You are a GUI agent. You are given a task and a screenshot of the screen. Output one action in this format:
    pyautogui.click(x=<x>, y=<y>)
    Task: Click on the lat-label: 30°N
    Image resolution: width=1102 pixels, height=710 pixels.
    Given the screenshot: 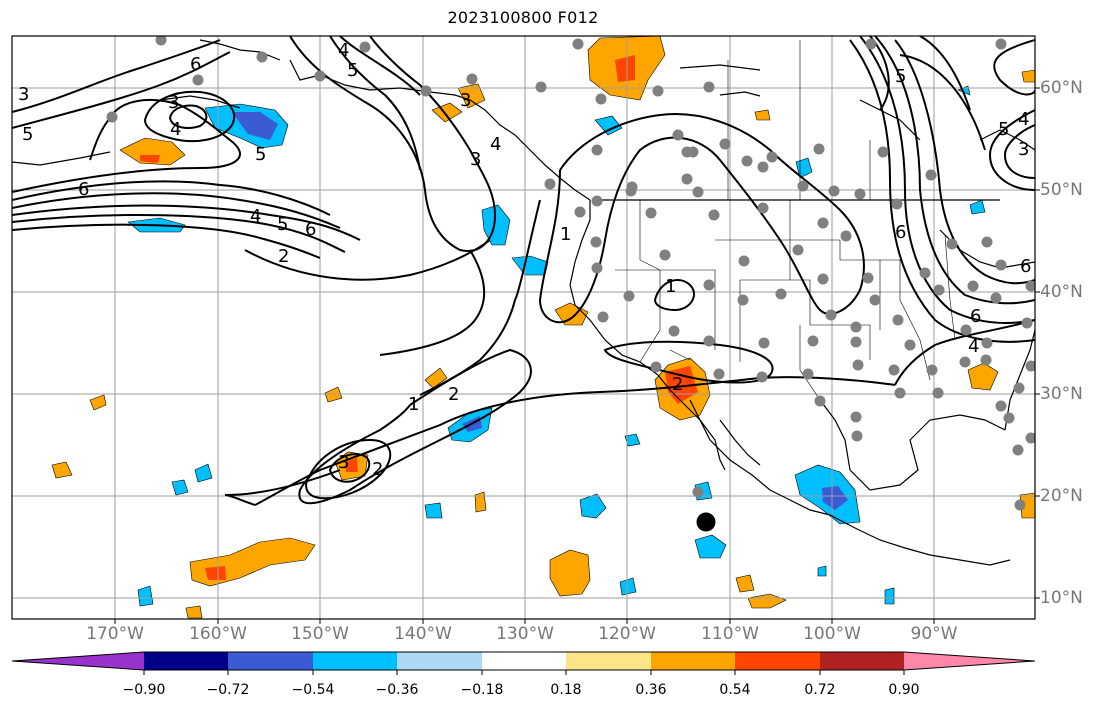 What is the action you would take?
    pyautogui.click(x=1061, y=394)
    